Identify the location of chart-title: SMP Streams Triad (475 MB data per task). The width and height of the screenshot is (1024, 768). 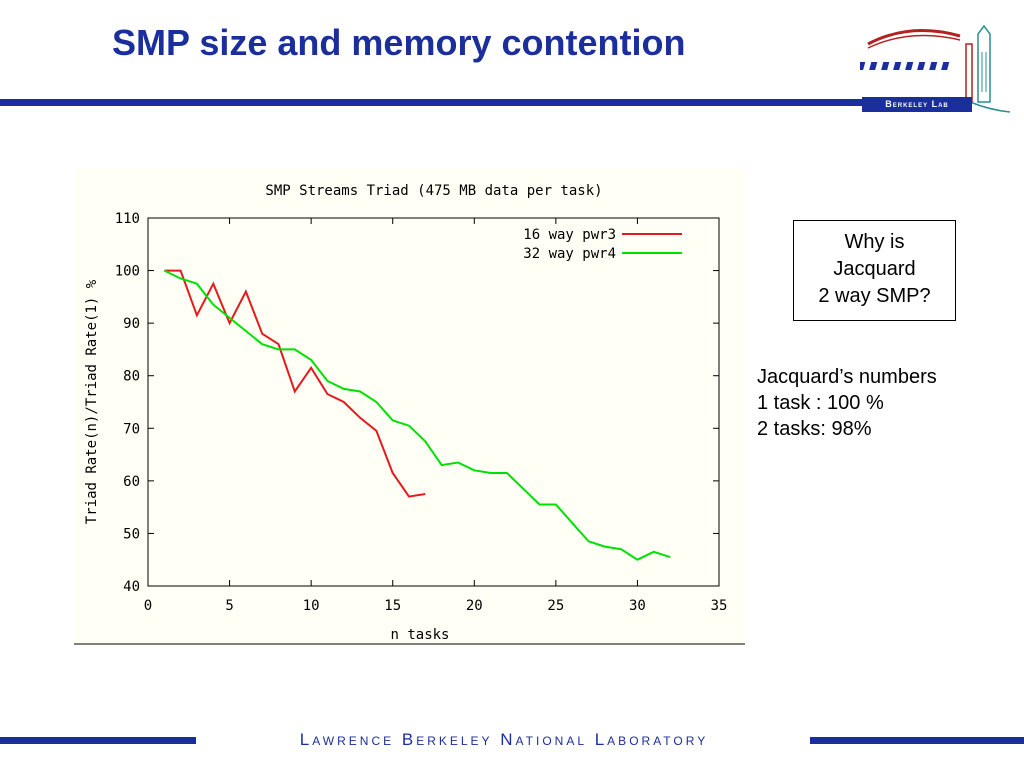
(433, 191).